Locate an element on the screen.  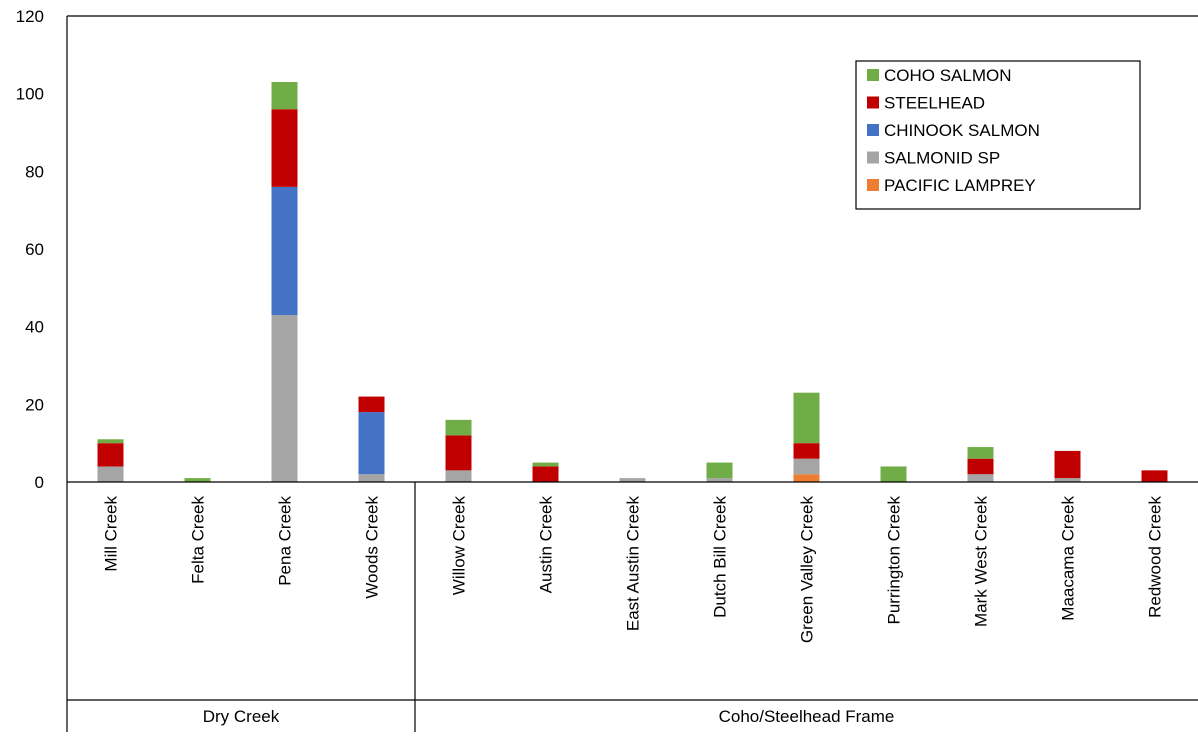
y-tick-label: 0 is located at coordinates (39, 482).